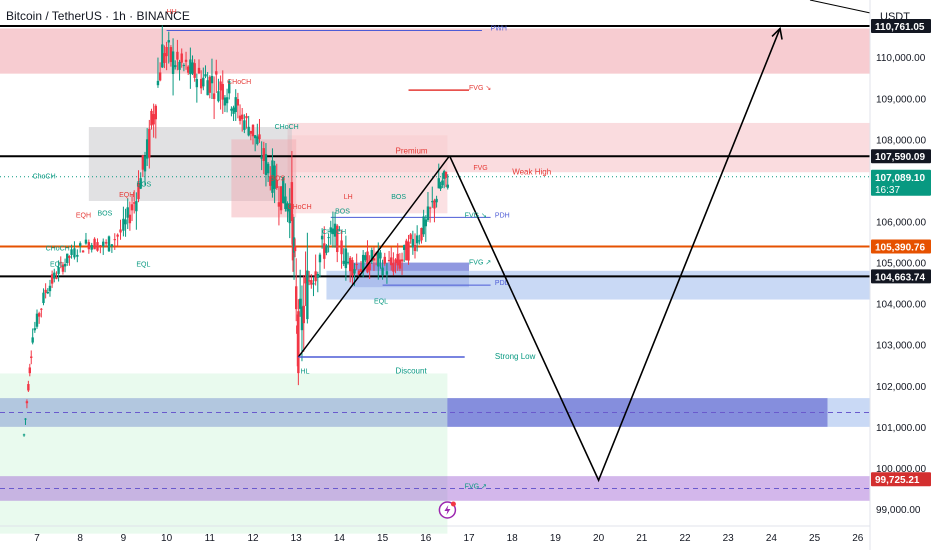  Describe the element at coordinates (172, 12) in the screenshot. I see `annotation-0: HH` at that location.